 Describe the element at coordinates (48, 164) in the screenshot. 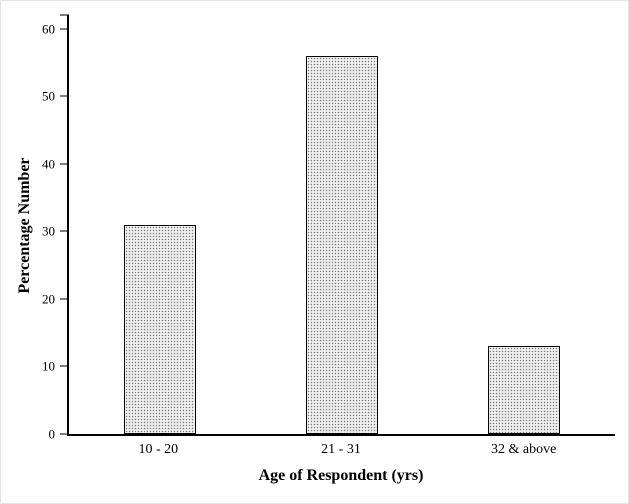

I see `y-tick-label: 40` at that location.